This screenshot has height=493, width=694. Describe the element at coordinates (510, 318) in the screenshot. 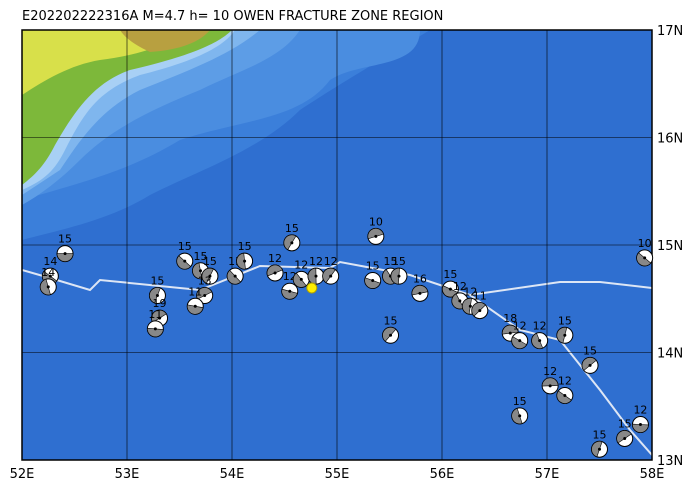

I see `depth-label: 18` at that location.